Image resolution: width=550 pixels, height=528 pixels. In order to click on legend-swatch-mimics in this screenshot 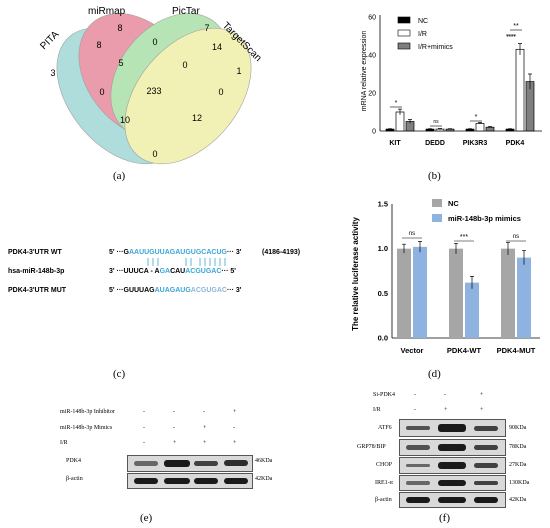, I will do `click(404, 46)`.